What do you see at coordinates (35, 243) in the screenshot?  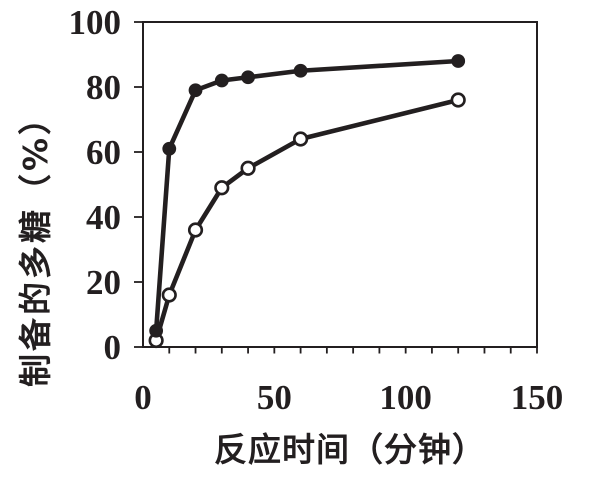 I see `y-axis-title: 制备的多糖（%）` at bounding box center [35, 243].